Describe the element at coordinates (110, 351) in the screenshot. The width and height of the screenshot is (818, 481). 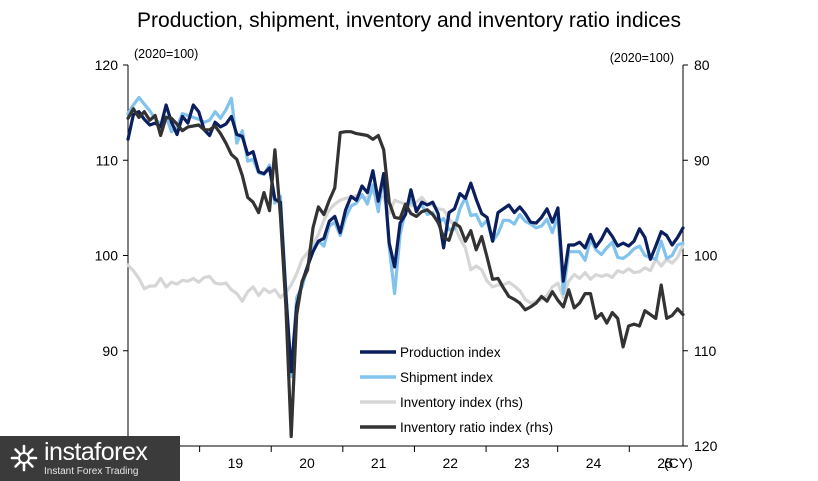
I see `left-tick-label: 90` at that location.